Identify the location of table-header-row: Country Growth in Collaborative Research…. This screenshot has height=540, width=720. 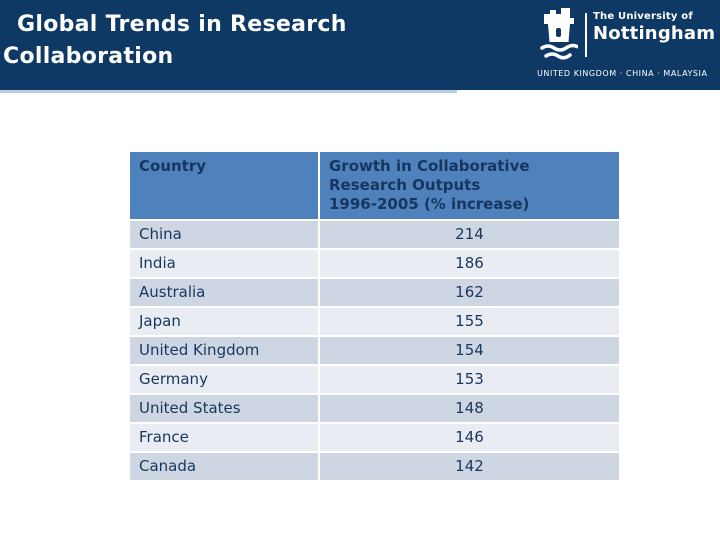
(374, 185).